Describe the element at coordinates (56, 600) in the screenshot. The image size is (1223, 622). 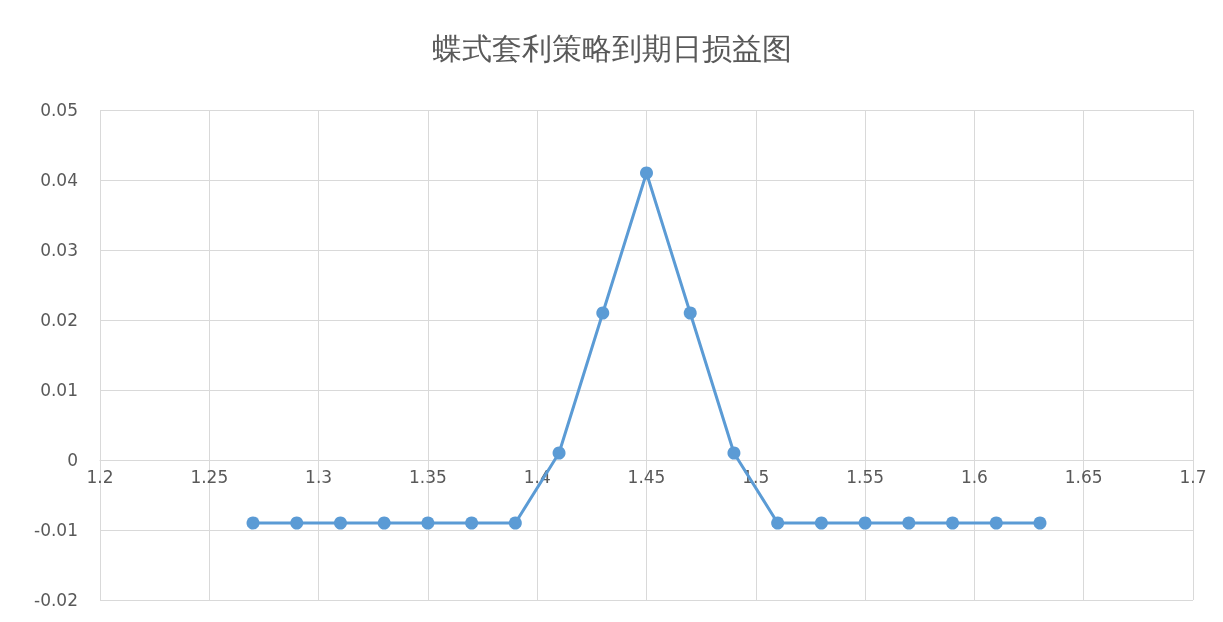
I see `y-tick-label: -0.02` at that location.